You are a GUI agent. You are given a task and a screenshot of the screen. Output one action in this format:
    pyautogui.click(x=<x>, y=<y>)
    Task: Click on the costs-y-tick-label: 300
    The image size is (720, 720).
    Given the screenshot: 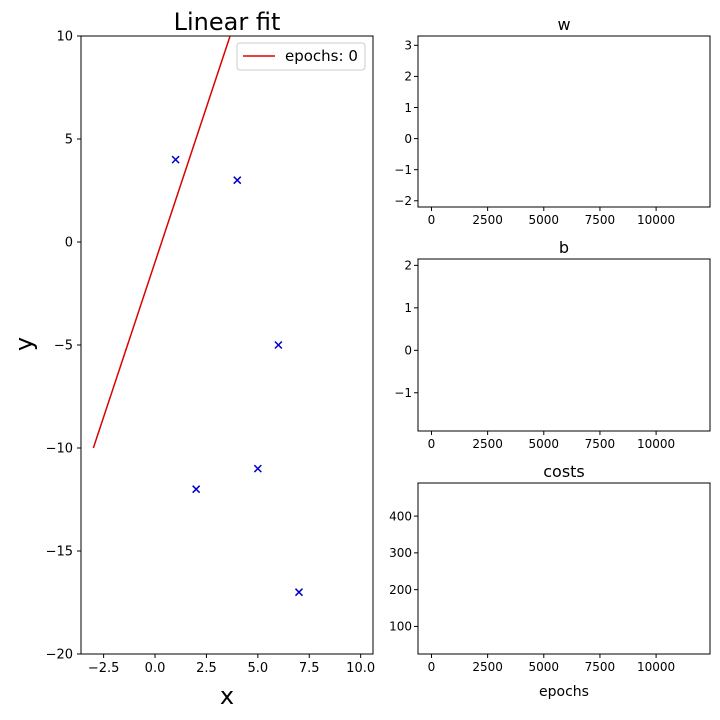 What is the action you would take?
    pyautogui.click(x=400, y=553)
    